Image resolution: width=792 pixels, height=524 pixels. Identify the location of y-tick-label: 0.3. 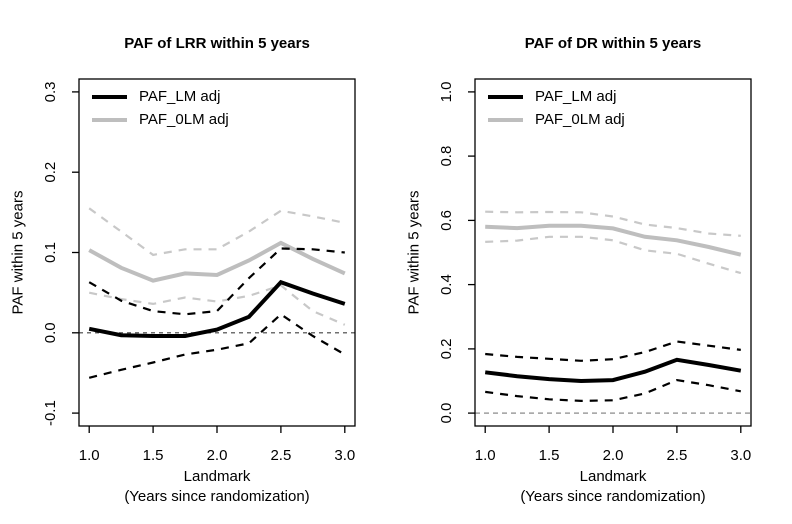
(50, 91).